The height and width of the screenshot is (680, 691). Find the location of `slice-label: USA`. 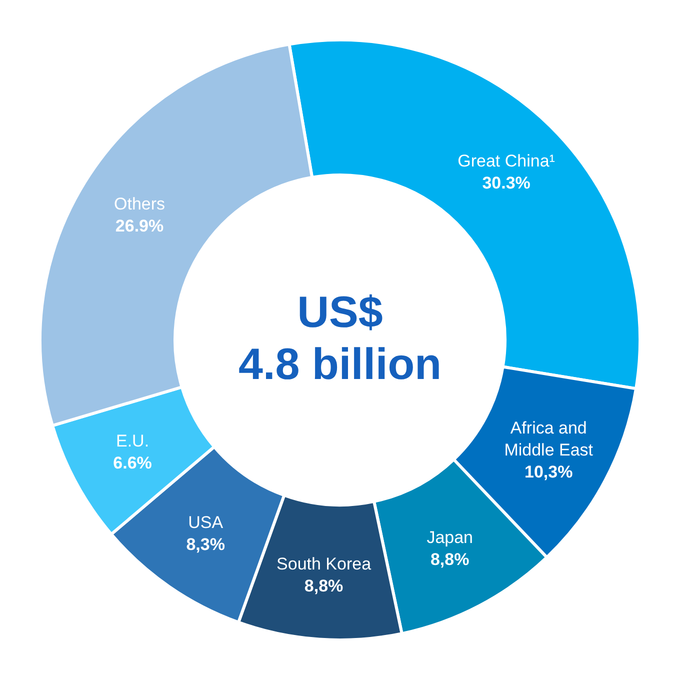

slice-label: USA is located at coordinates (206, 522).